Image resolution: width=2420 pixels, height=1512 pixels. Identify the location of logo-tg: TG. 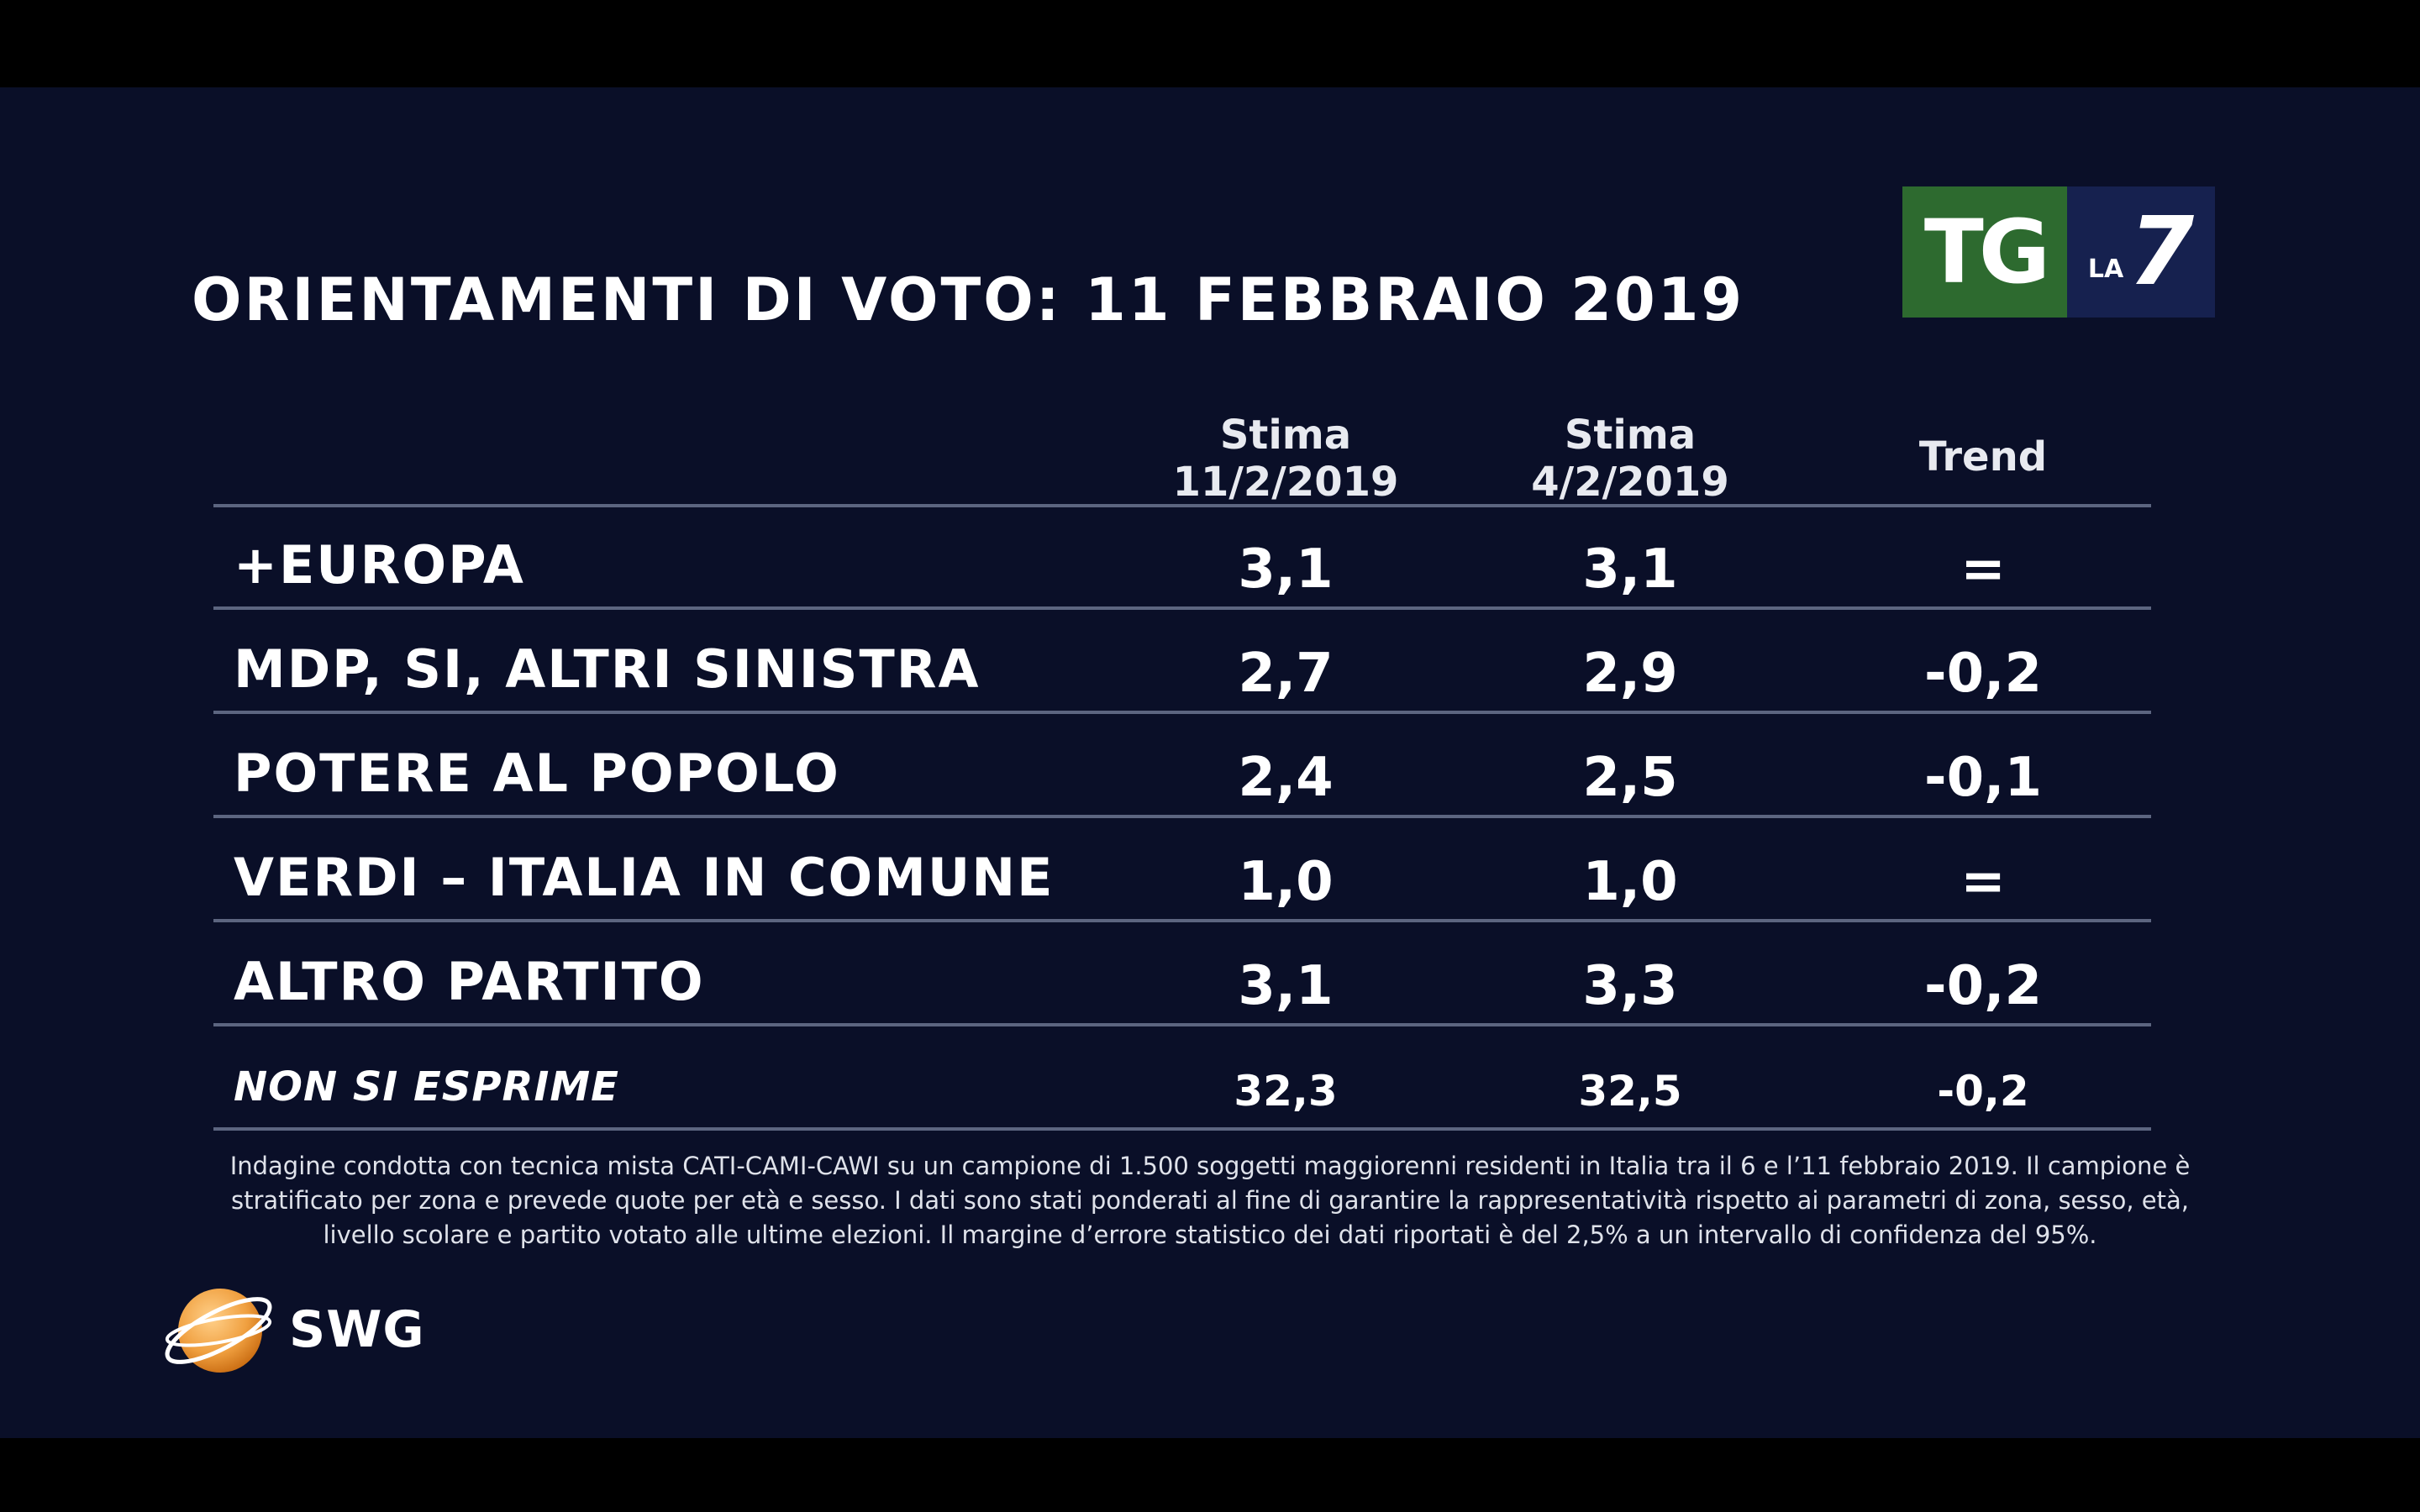
(1984, 252).